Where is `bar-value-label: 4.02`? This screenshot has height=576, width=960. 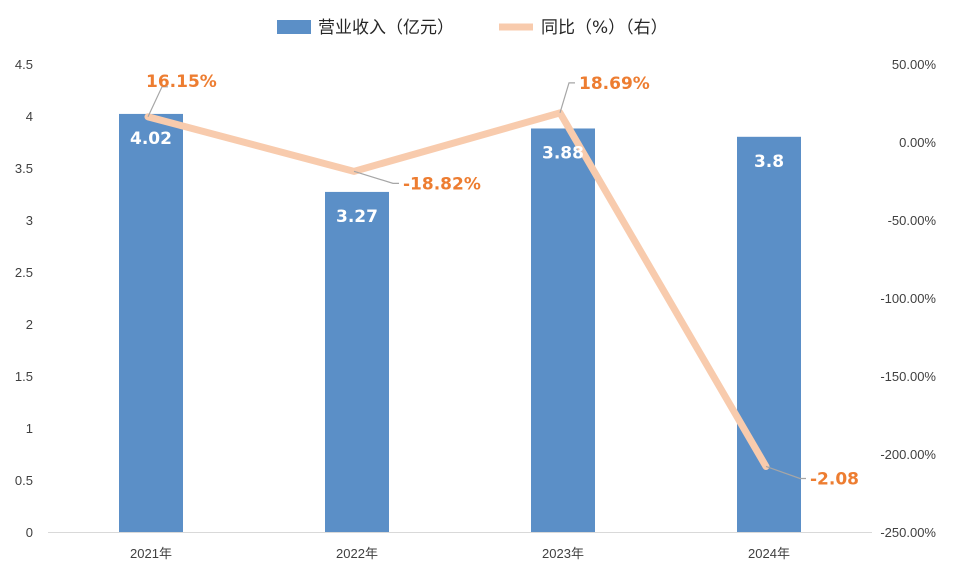 bar-value-label: 4.02 is located at coordinates (151, 139).